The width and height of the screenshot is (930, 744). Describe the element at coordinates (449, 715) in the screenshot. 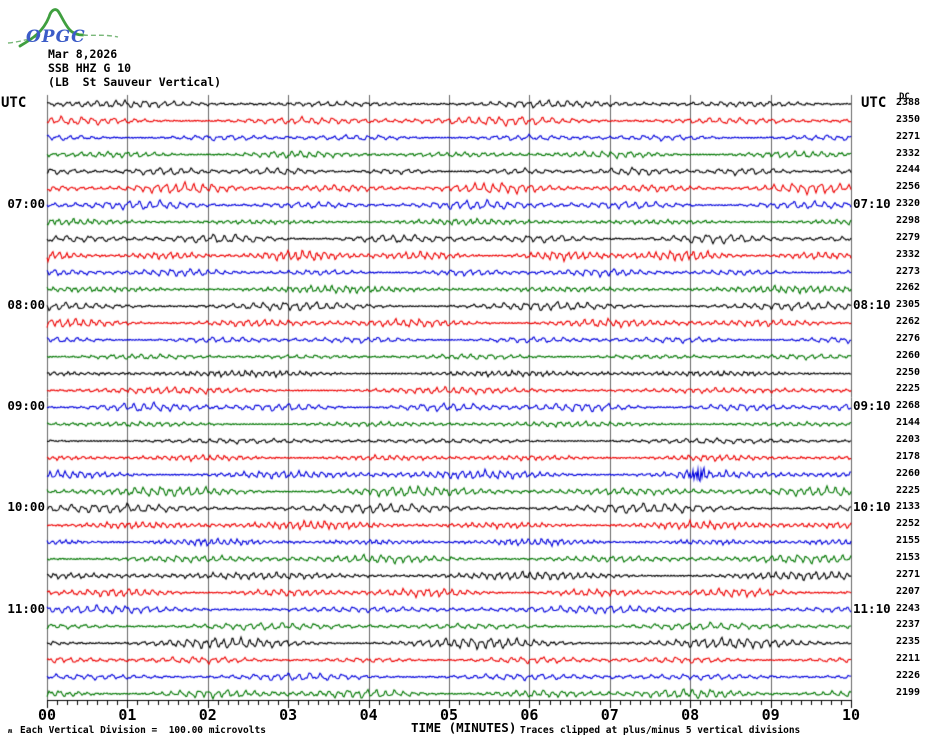

I see `tick-label: 05` at that location.